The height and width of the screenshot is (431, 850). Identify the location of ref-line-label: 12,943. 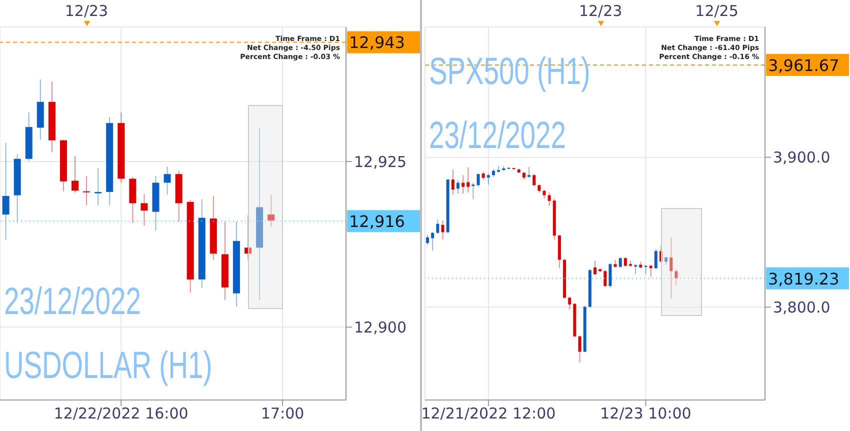
(377, 42).